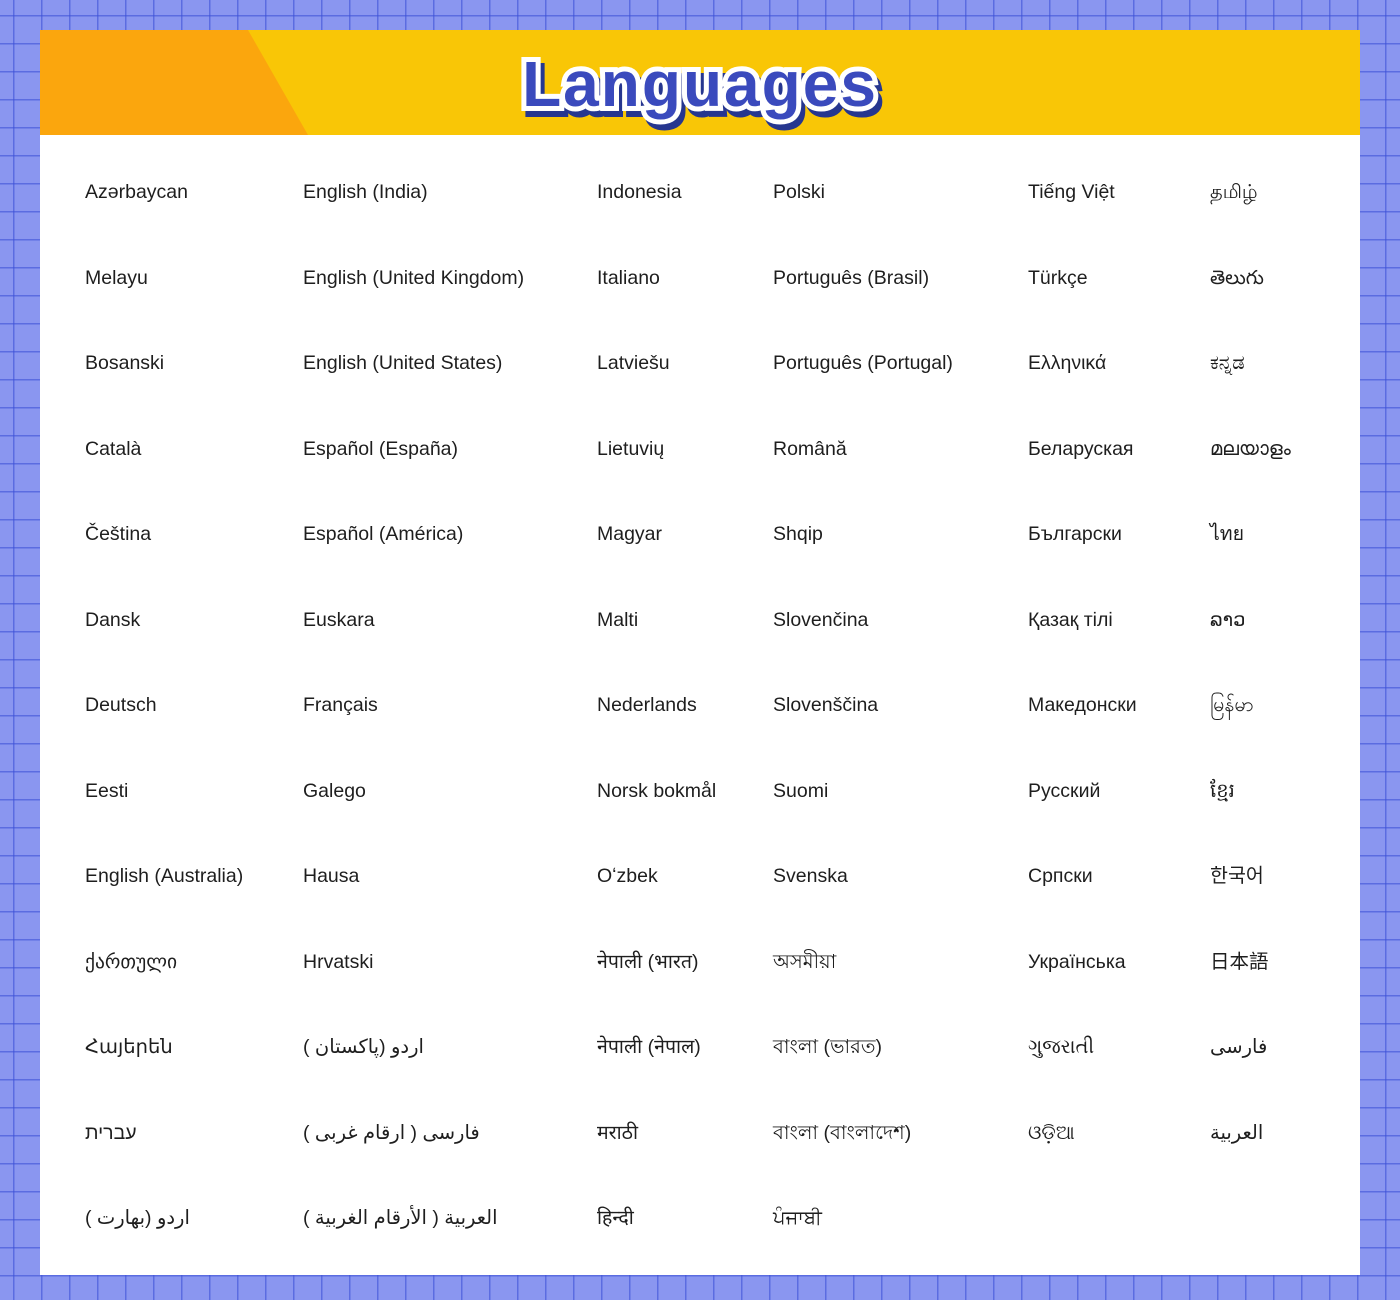  What do you see at coordinates (1239, 961) in the screenshot?
I see `language-option: 日本語` at bounding box center [1239, 961].